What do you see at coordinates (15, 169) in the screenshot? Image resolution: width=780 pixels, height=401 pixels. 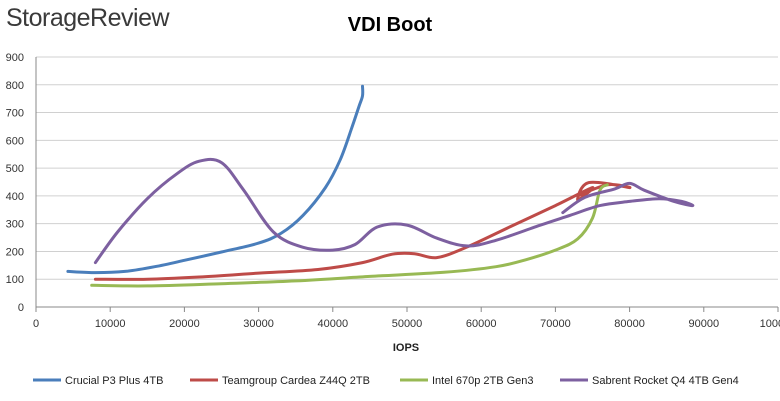 I see `y-tick-label: 500` at bounding box center [15, 169].